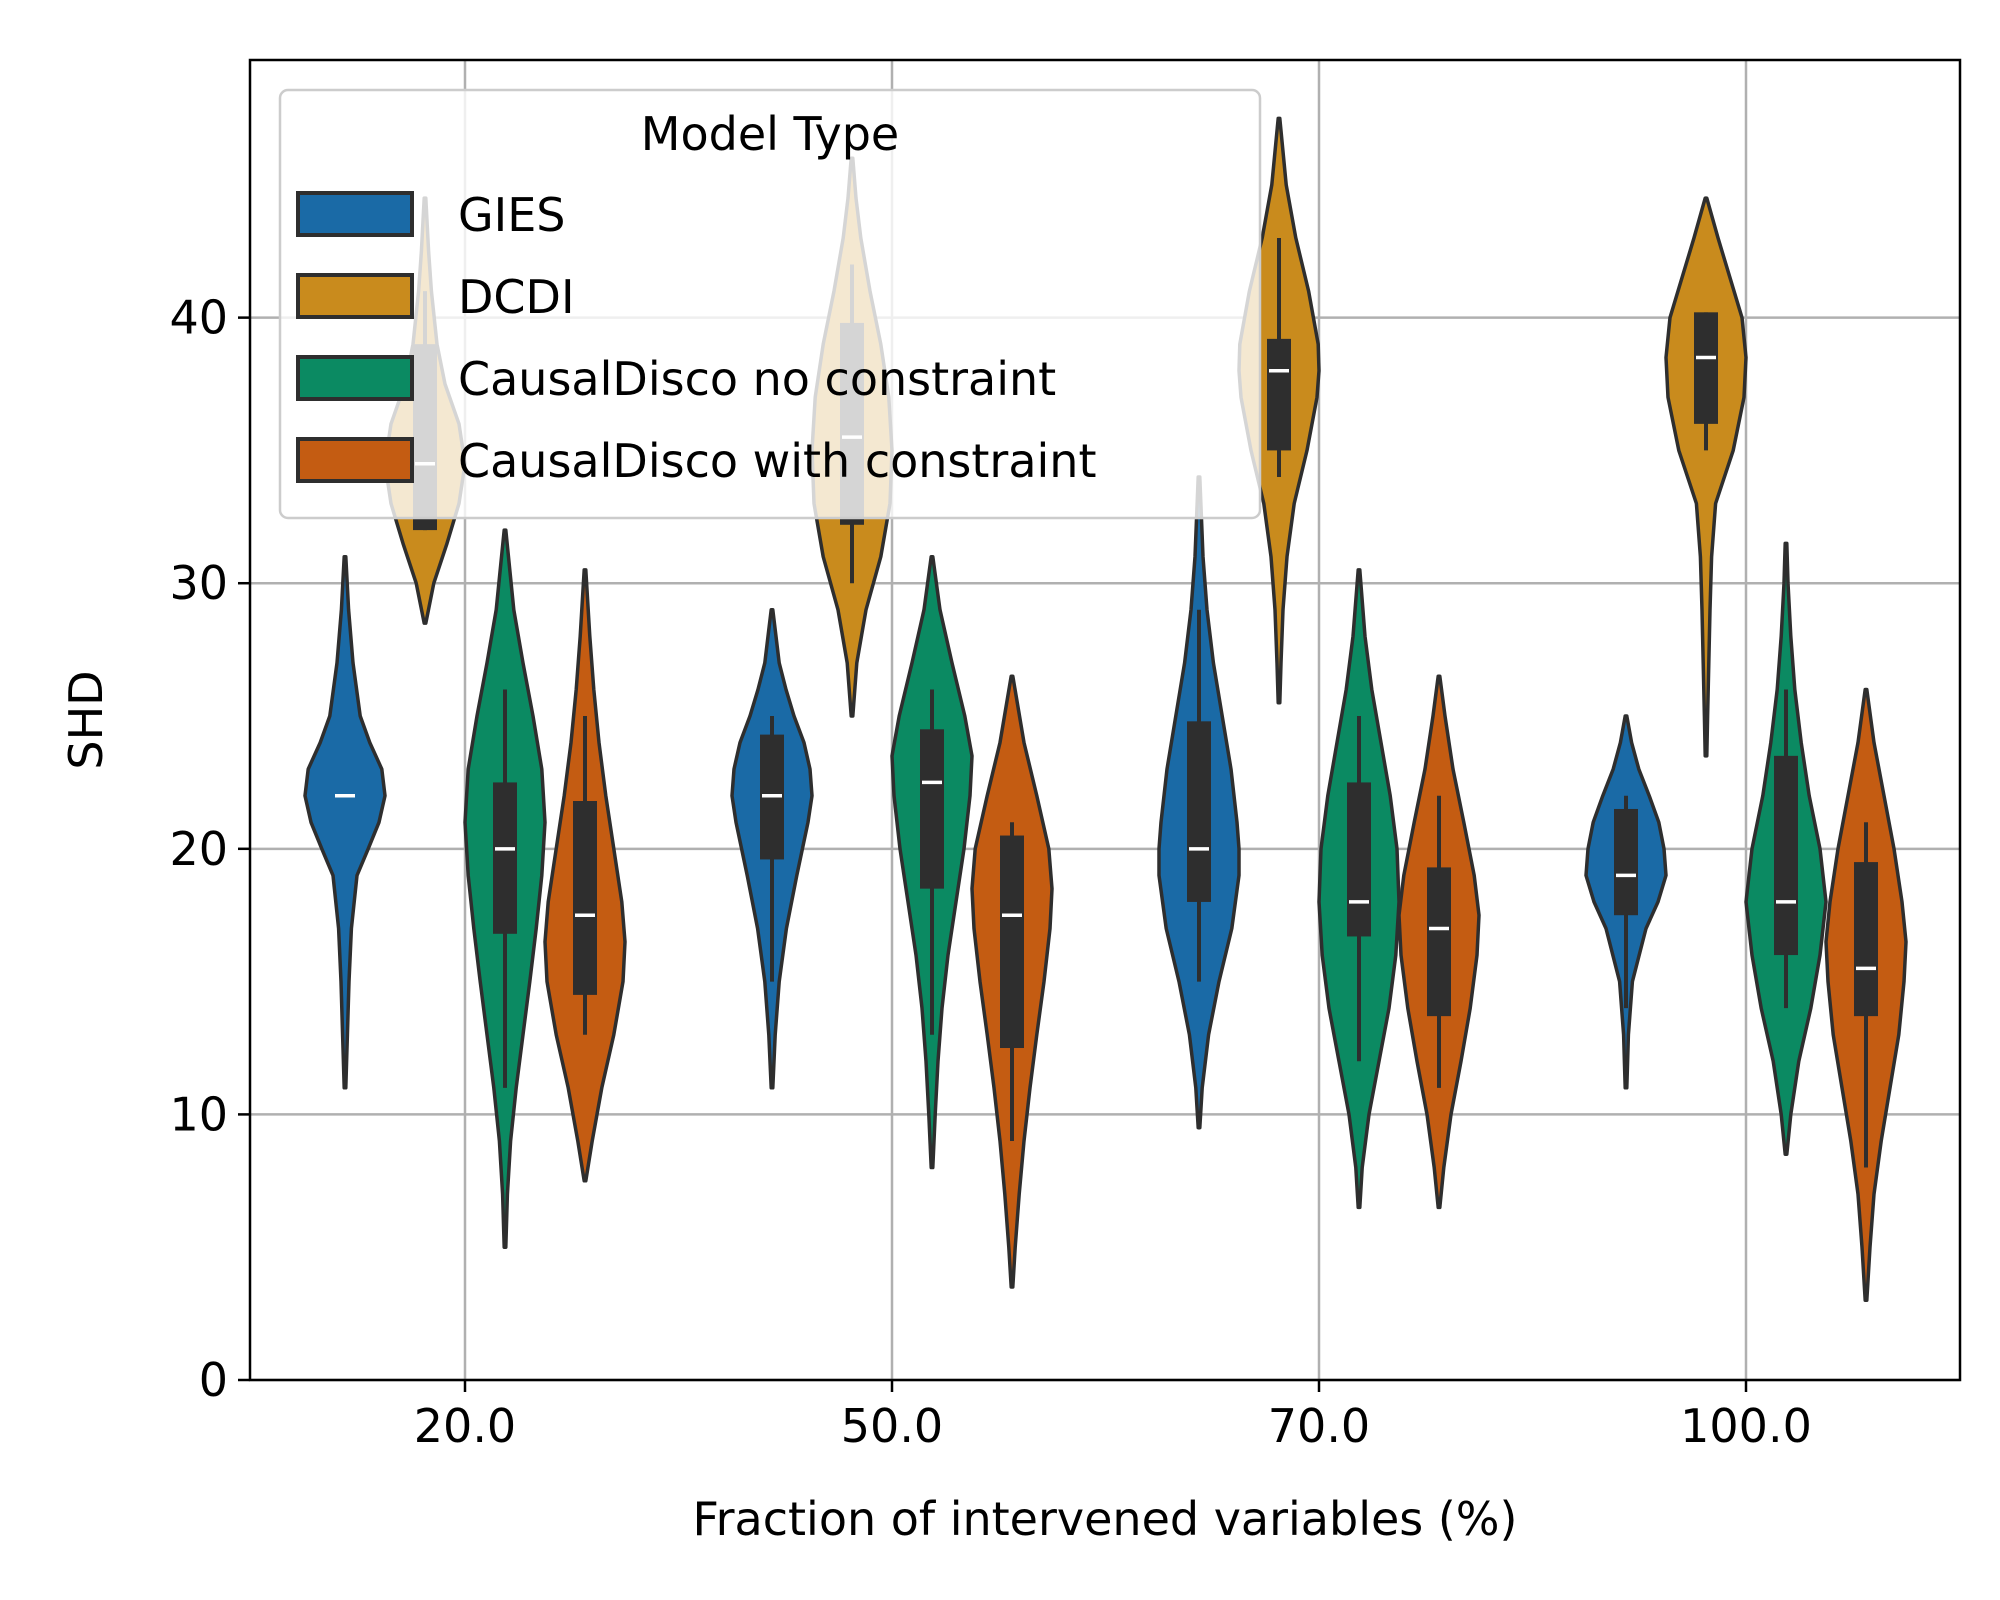 Image resolution: width=2000 pixels, height=1600 pixels. What do you see at coordinates (516, 297) in the screenshot?
I see `legend-label: DCDI` at bounding box center [516, 297].